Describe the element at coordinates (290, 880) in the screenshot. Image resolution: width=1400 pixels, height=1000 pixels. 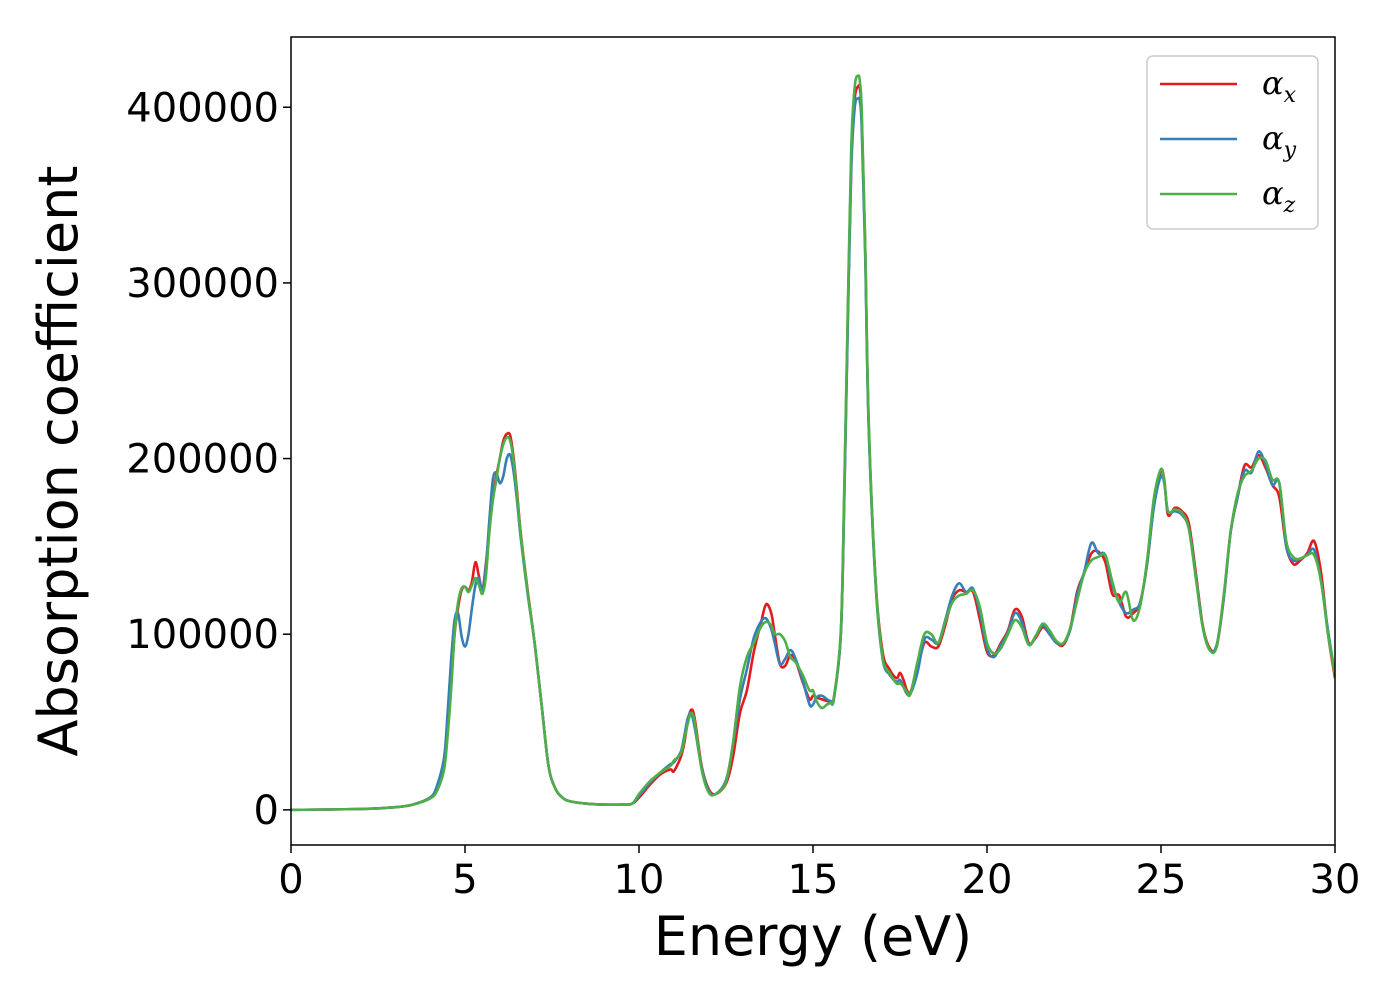
I see `x-tick-label: 0` at that location.